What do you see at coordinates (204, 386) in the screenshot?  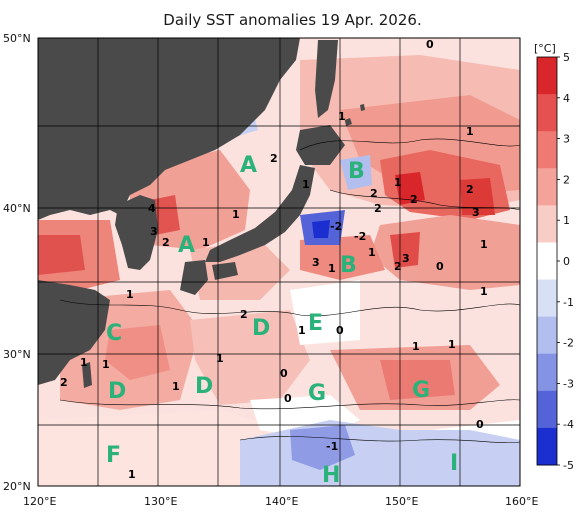 I see `region-label-d-east: D` at bounding box center [204, 386].